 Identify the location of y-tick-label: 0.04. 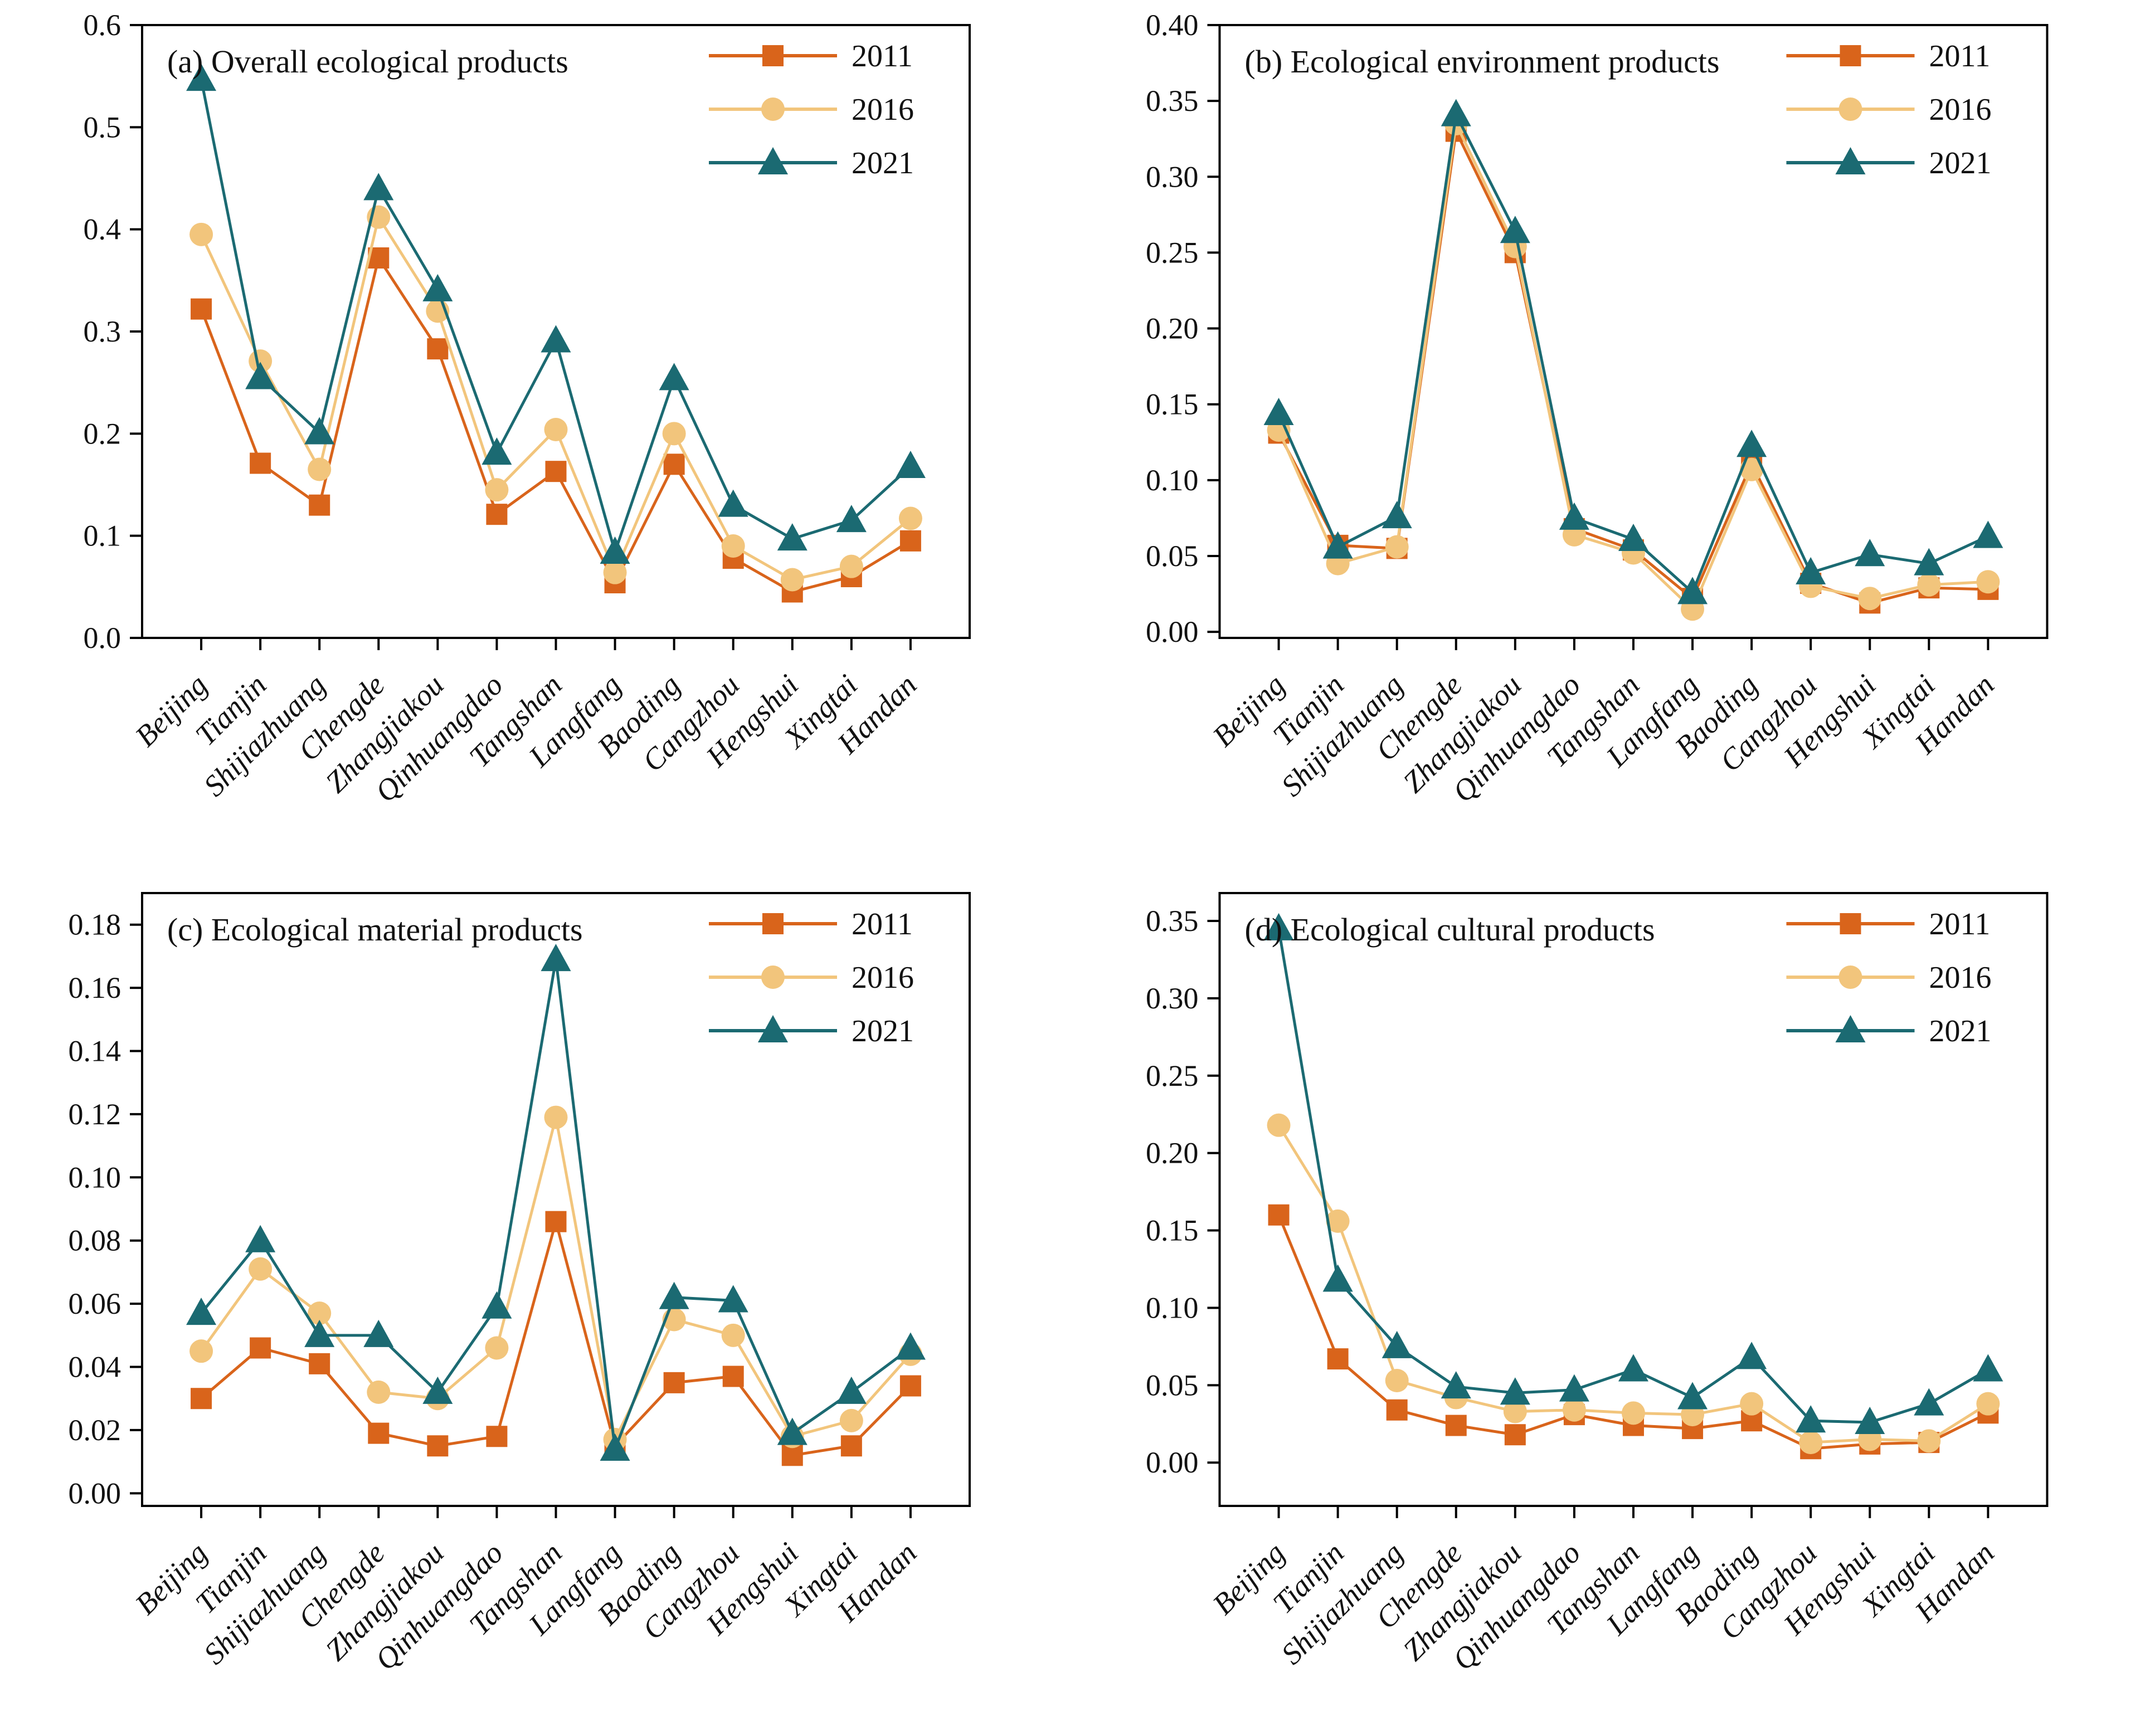
(95, 1367).